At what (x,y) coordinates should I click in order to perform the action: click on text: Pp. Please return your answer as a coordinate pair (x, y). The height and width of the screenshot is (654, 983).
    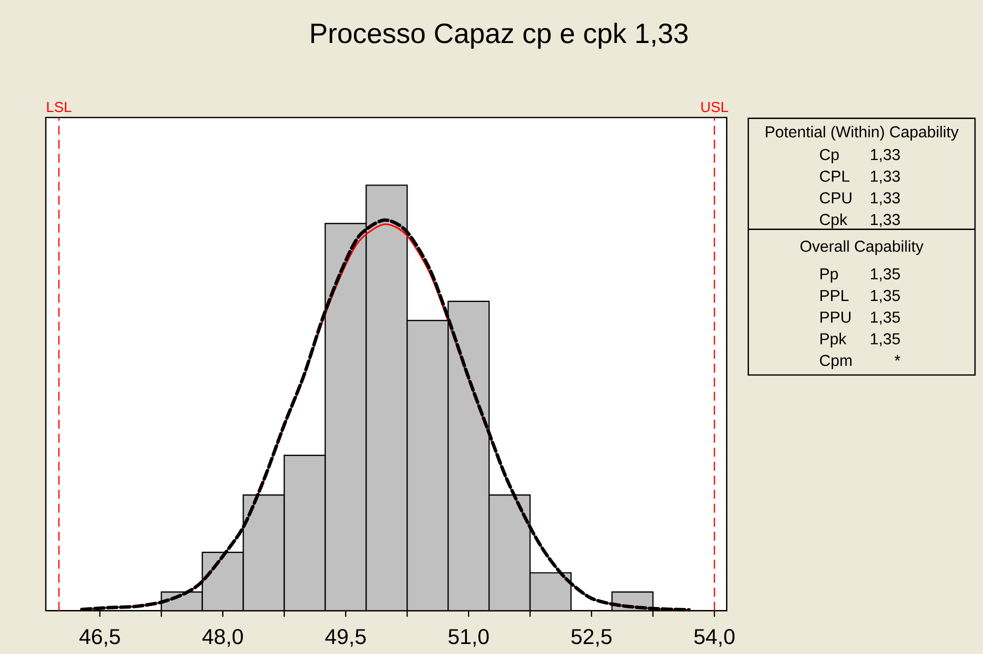
    Looking at the image, I should click on (829, 275).